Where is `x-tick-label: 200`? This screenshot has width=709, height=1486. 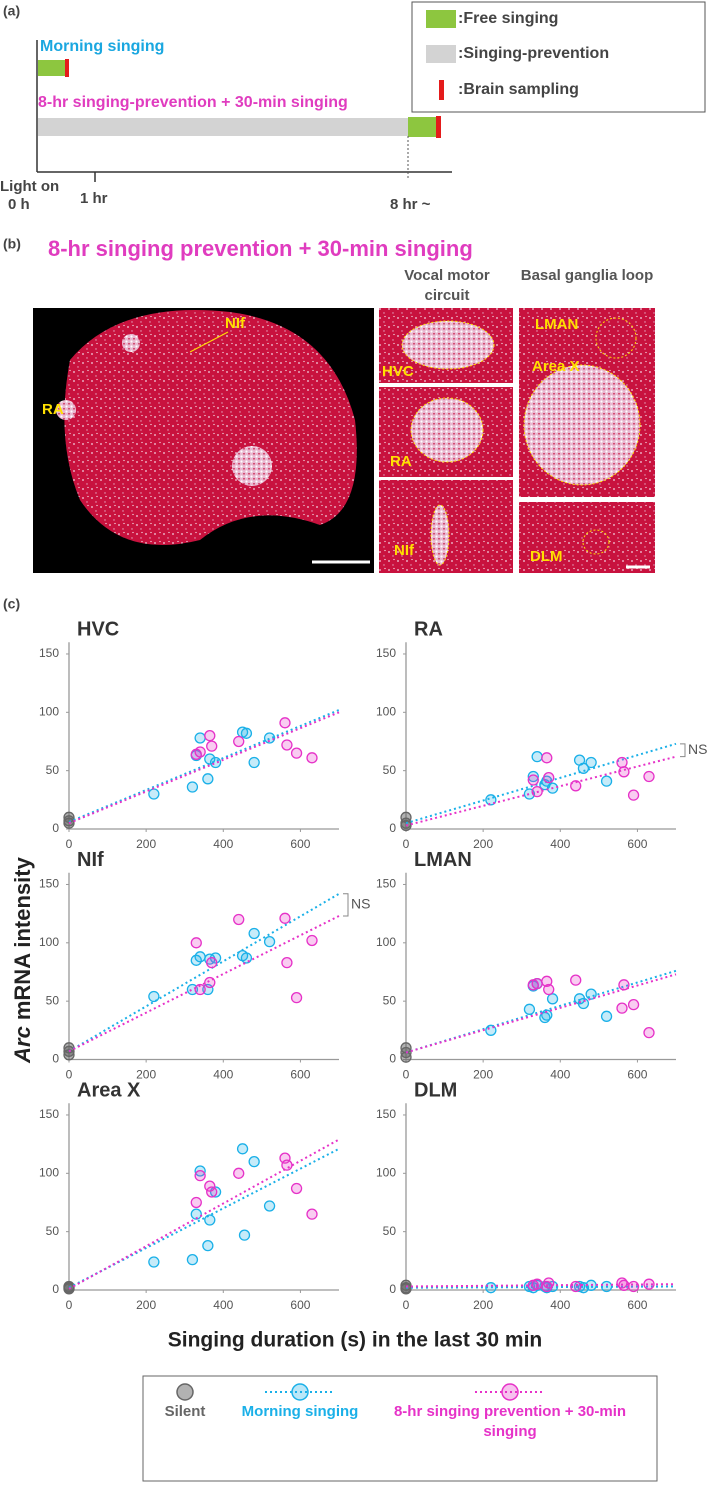
x-tick-label: 200 is located at coordinates (483, 844).